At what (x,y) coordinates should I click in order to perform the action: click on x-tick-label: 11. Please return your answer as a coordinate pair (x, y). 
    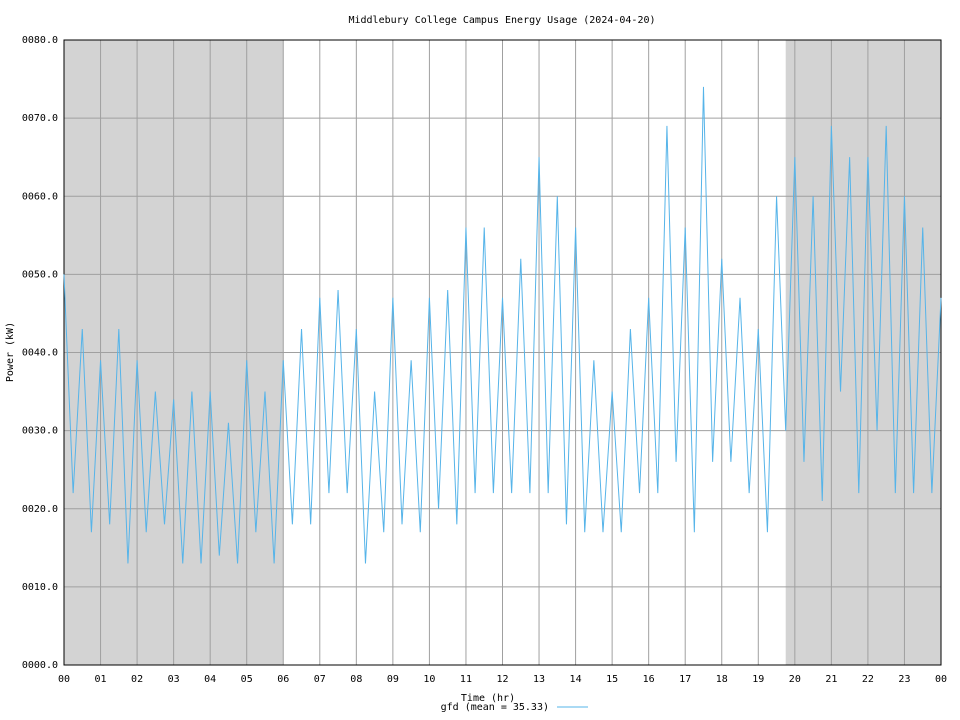
    Looking at the image, I should click on (466, 679).